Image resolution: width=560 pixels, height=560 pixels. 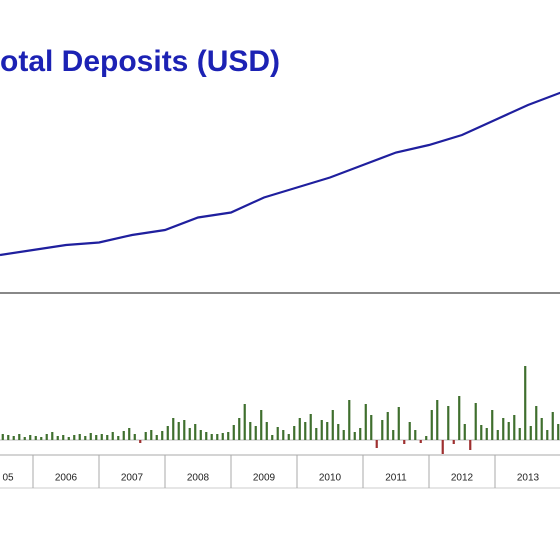 I want to click on x-tick-label: 05, so click(x=8, y=478).